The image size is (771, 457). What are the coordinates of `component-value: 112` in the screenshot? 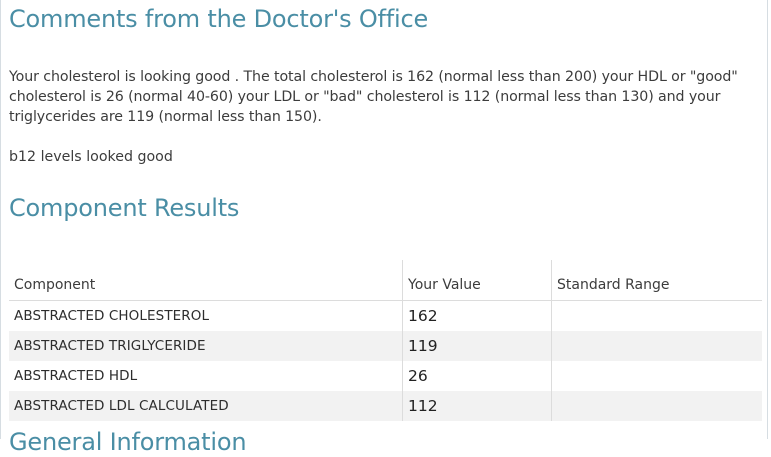 It's located at (477, 406).